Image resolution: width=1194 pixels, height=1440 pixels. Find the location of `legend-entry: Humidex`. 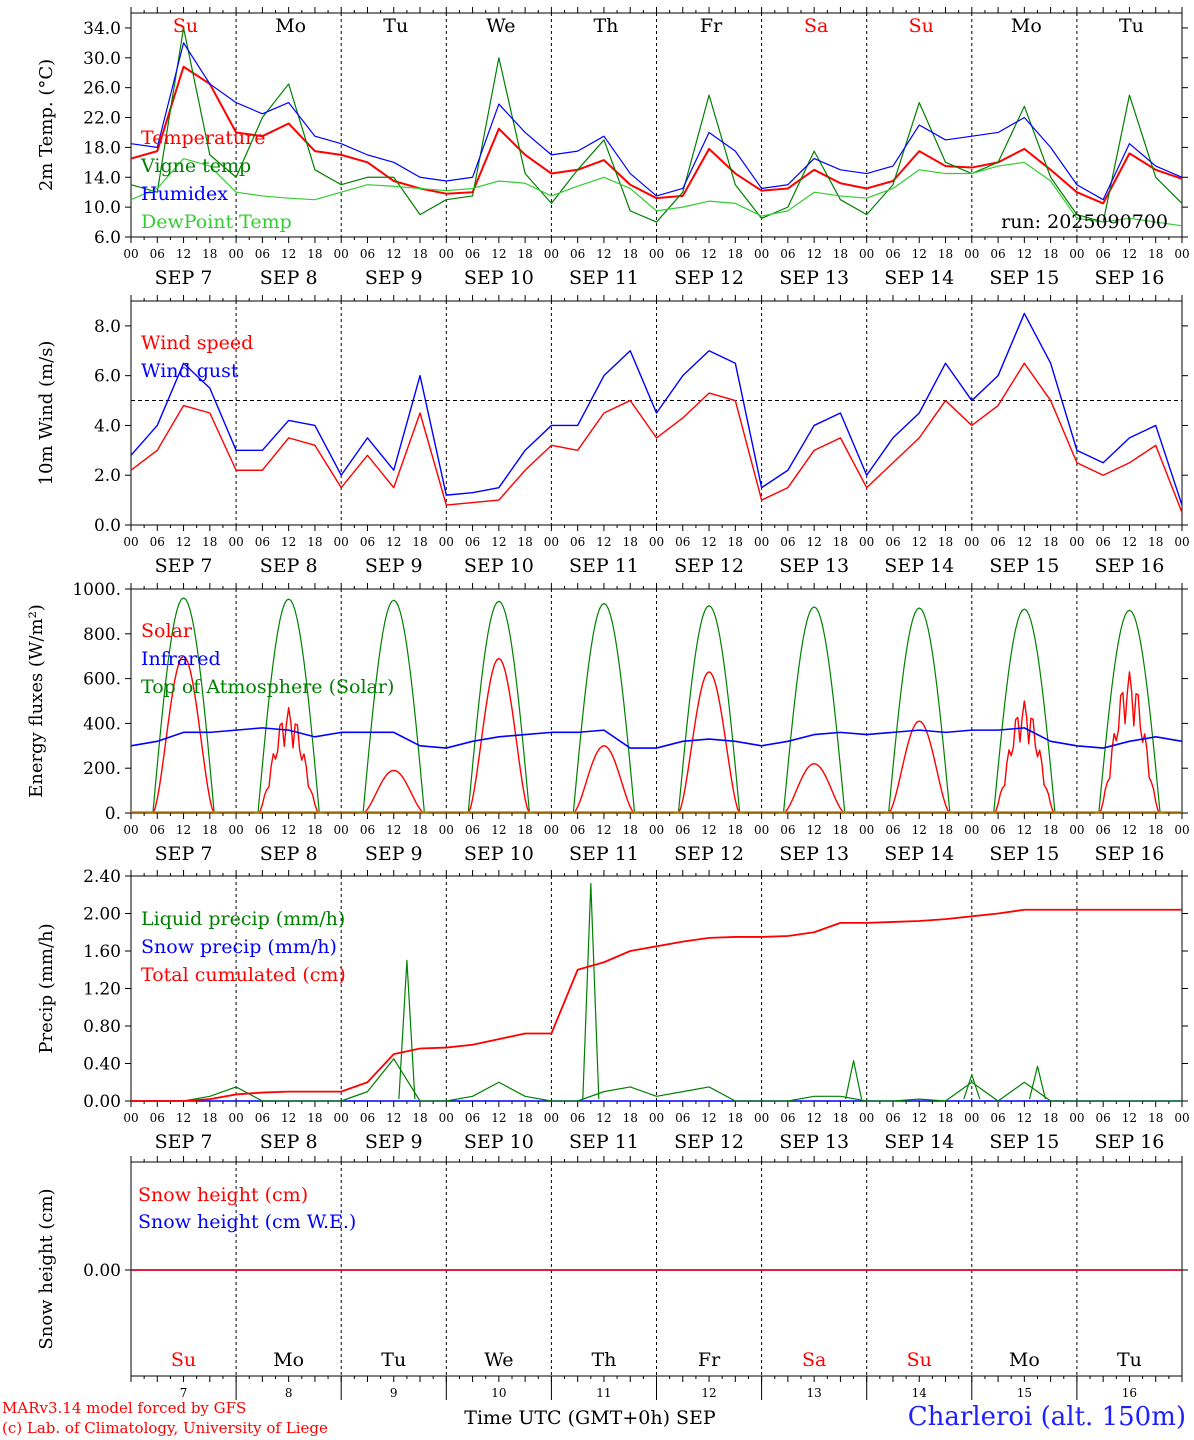

legend-entry: Humidex is located at coordinates (184, 194).